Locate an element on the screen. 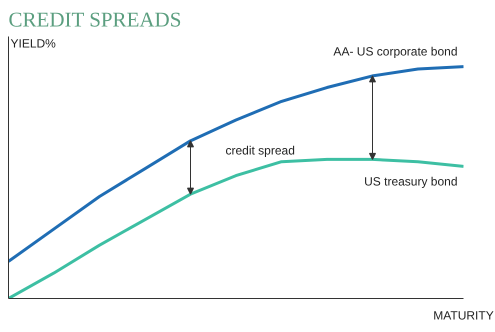 Image resolution: width=495 pixels, height=332 pixels. series-label: US treasury bond is located at coordinates (411, 181).